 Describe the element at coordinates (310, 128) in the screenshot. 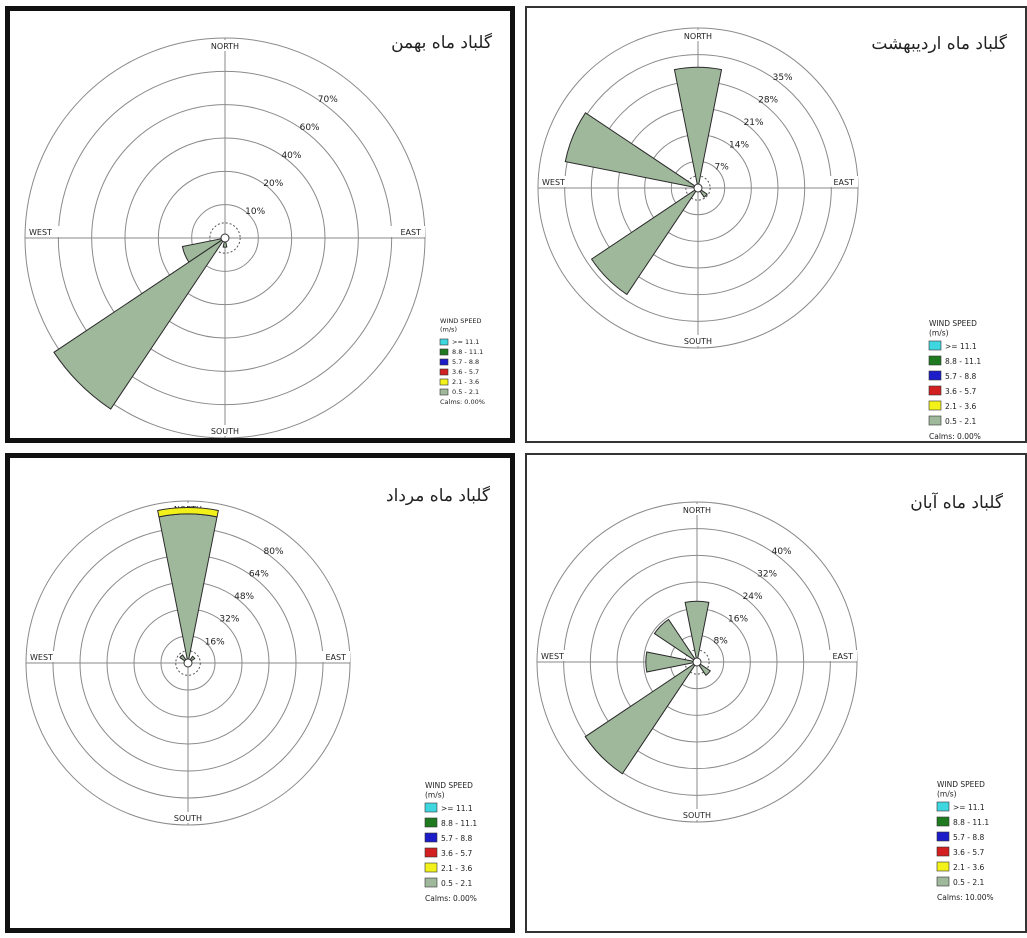

I see `ring-label: 60%` at that location.